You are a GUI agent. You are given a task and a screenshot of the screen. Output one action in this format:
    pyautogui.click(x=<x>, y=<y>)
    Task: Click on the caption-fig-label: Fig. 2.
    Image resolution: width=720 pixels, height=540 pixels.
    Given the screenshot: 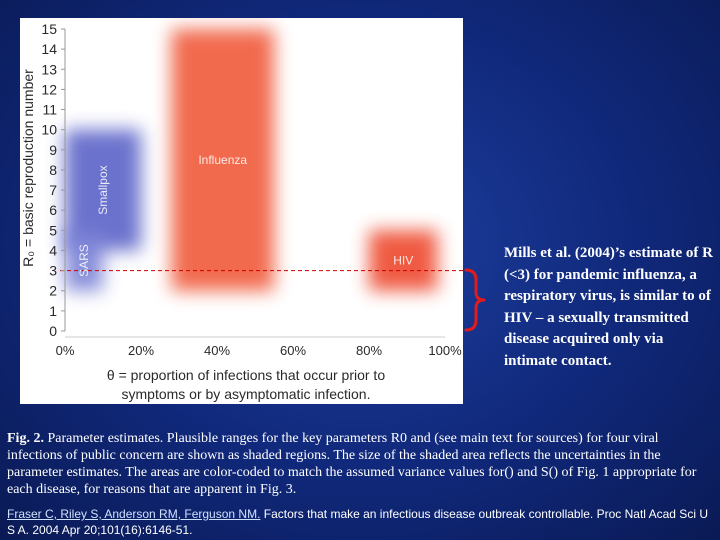 What is the action you would take?
    pyautogui.click(x=25, y=438)
    